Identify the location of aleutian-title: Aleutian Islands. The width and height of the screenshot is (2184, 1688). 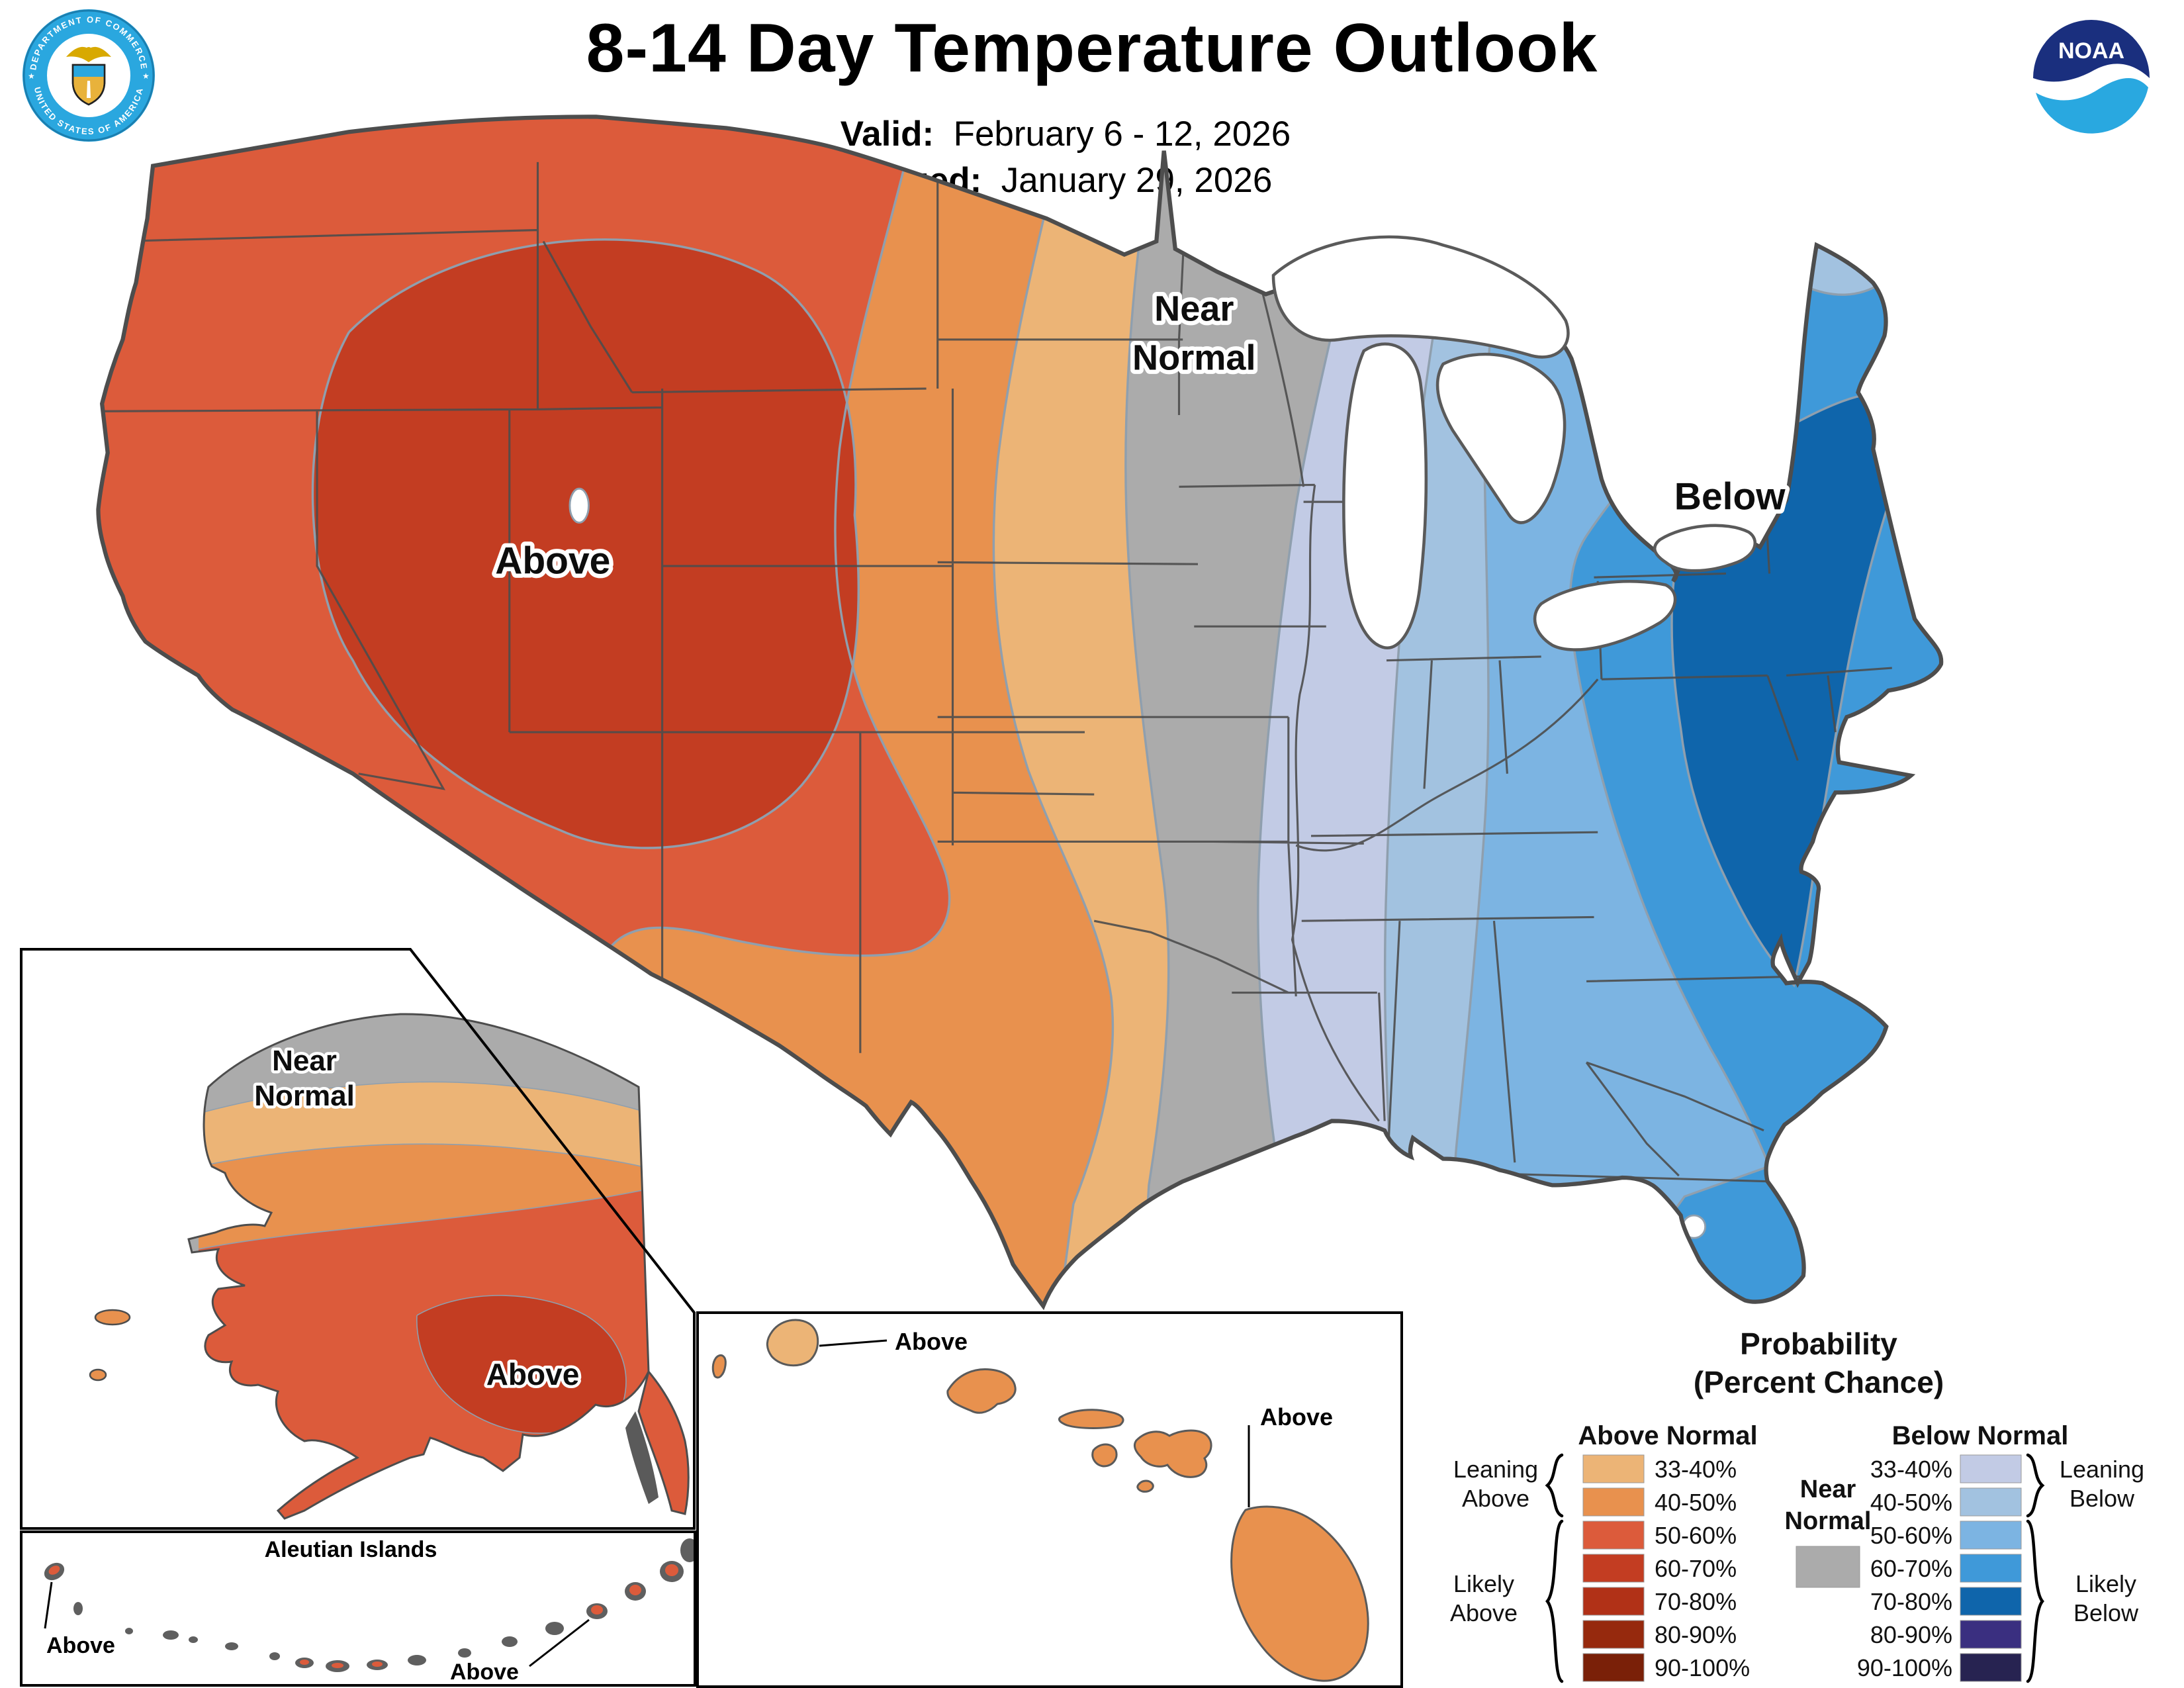
(351, 1549).